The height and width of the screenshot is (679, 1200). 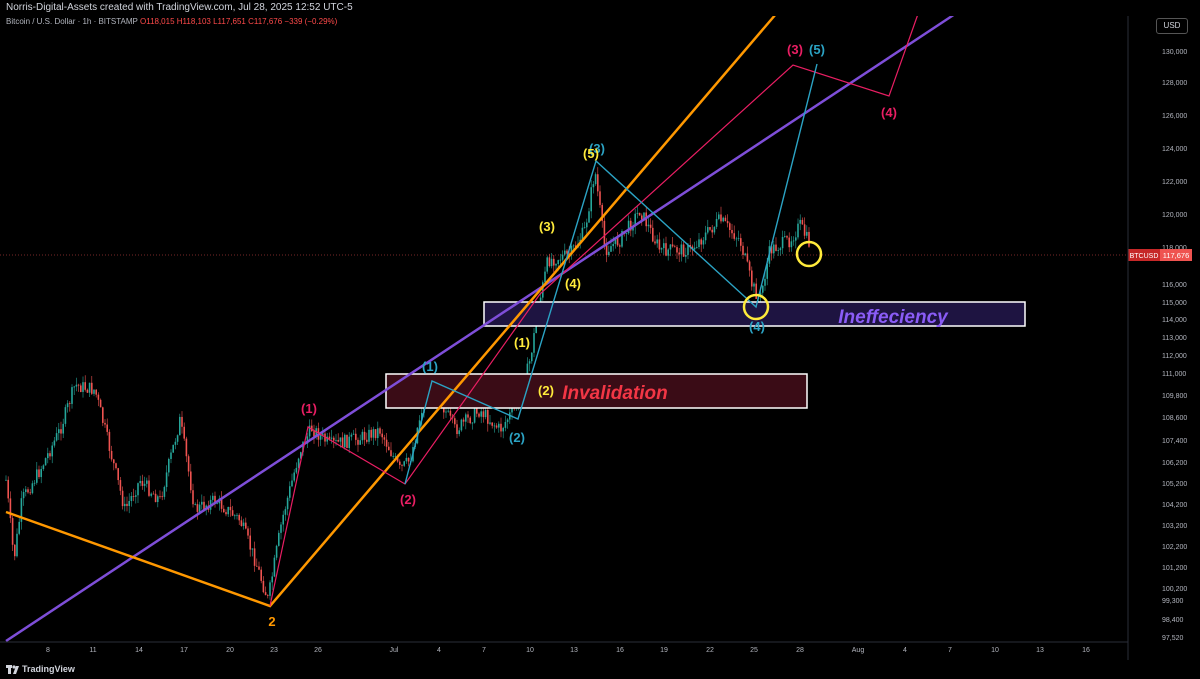 What do you see at coordinates (1174, 182) in the screenshot?
I see `price-axis-label: 122,000` at bounding box center [1174, 182].